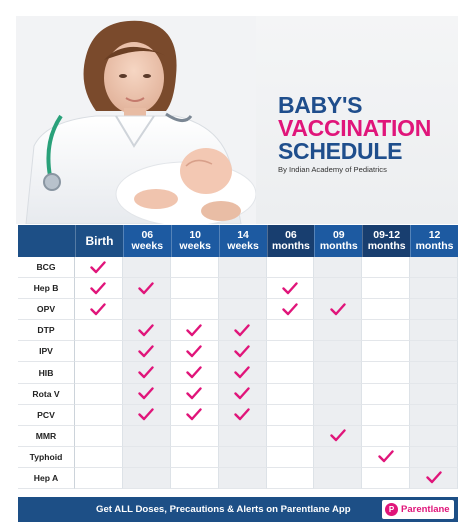 Image resolution: width=474 pixels, height=532 pixels. I want to click on vaccine-label: IPV, so click(46, 352).